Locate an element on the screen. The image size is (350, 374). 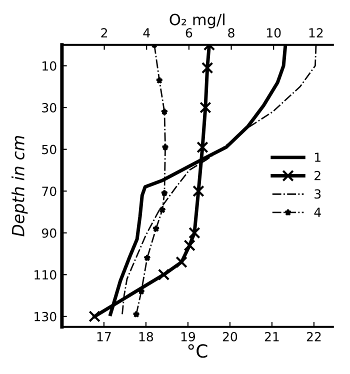
x2-tick-label: 10 is located at coordinates (274, 33).